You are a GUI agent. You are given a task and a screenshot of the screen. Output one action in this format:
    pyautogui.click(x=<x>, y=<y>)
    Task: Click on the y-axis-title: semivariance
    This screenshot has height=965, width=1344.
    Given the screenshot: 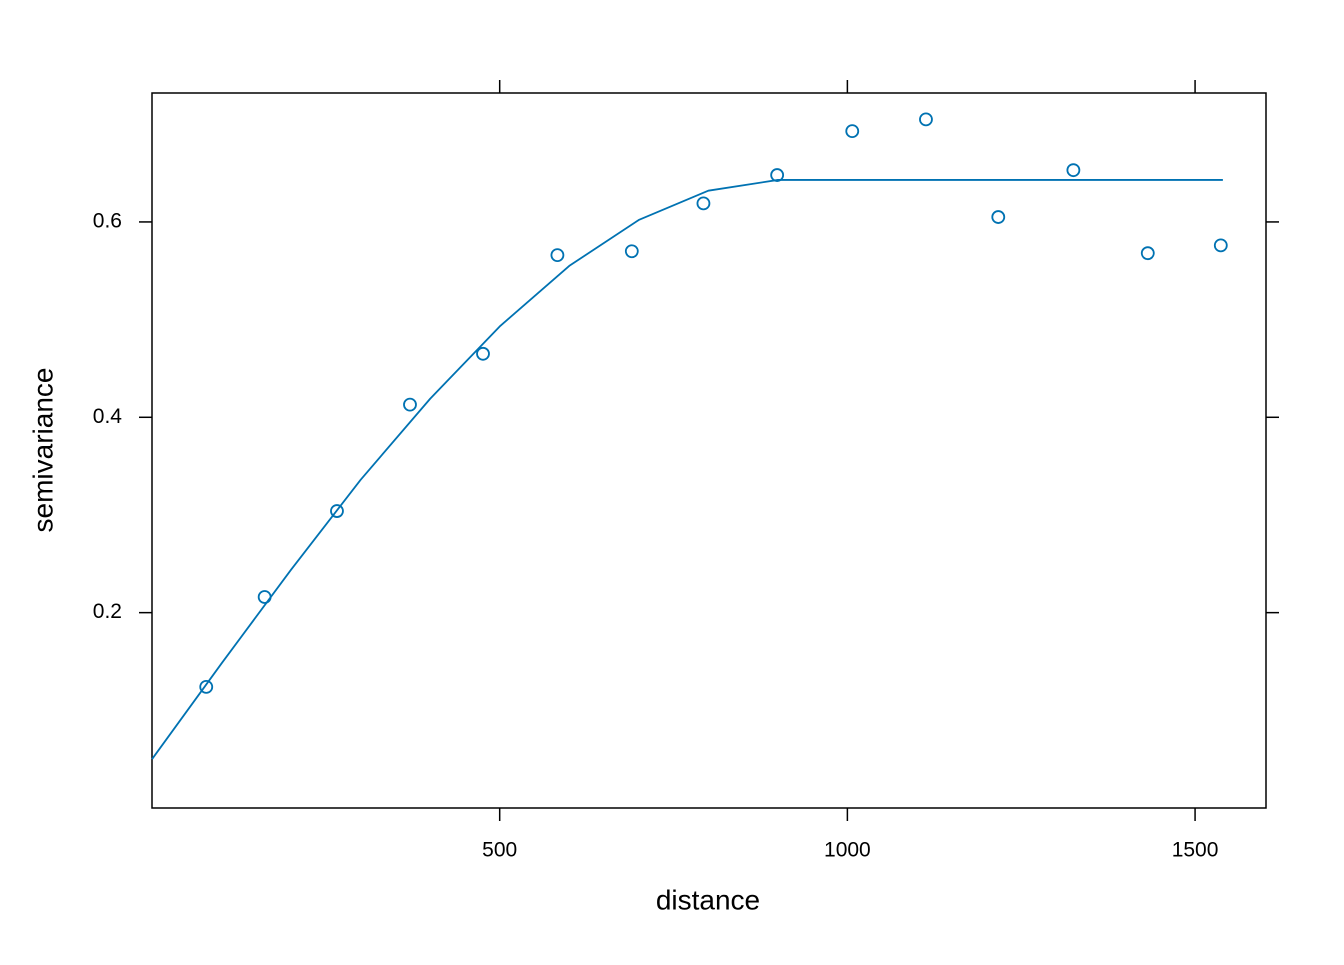 What is the action you would take?
    pyautogui.click(x=42, y=450)
    